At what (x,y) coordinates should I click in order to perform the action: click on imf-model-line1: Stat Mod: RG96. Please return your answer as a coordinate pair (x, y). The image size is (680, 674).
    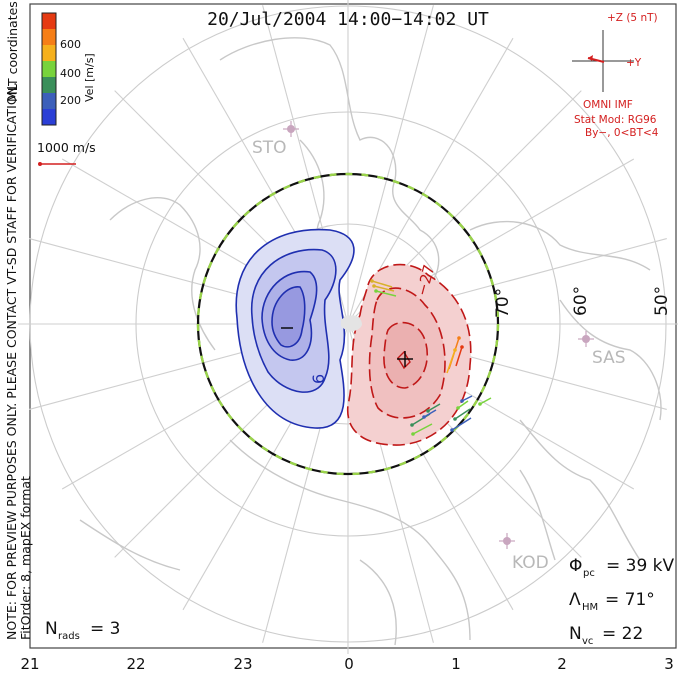
    Looking at the image, I should click on (615, 120).